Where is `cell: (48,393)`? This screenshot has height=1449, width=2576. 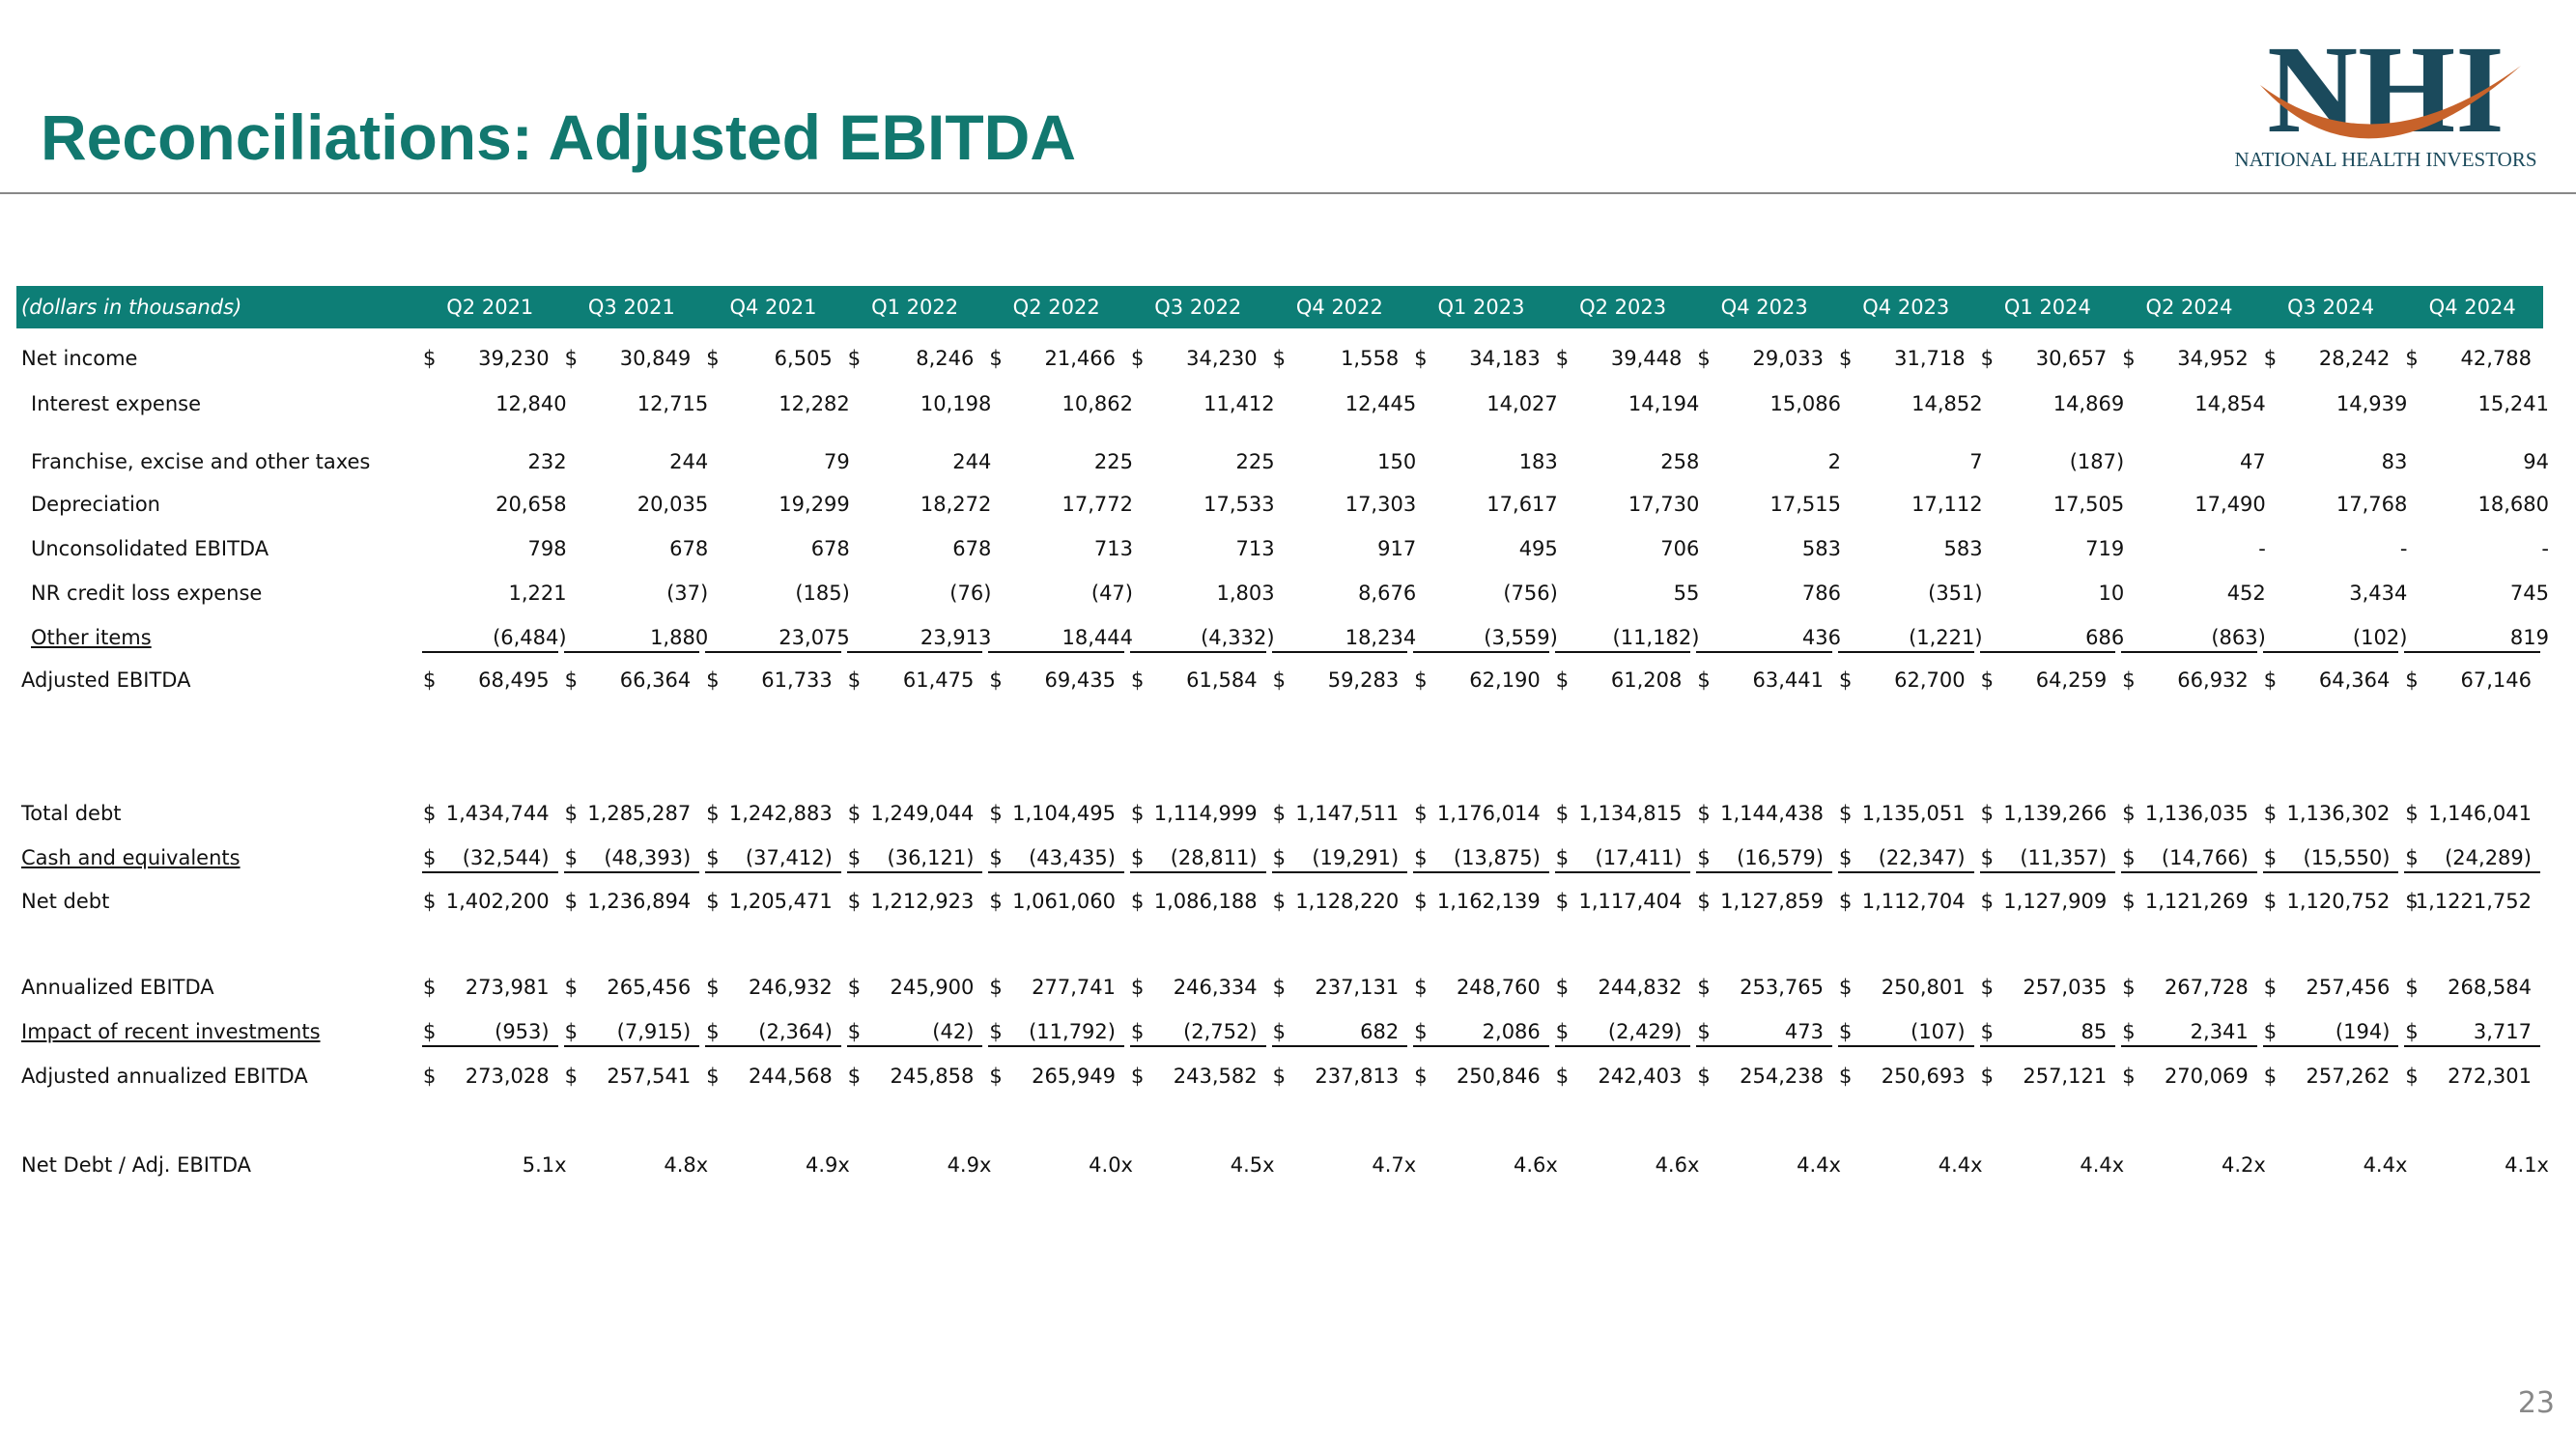
cell: (48,393) is located at coordinates (648, 857).